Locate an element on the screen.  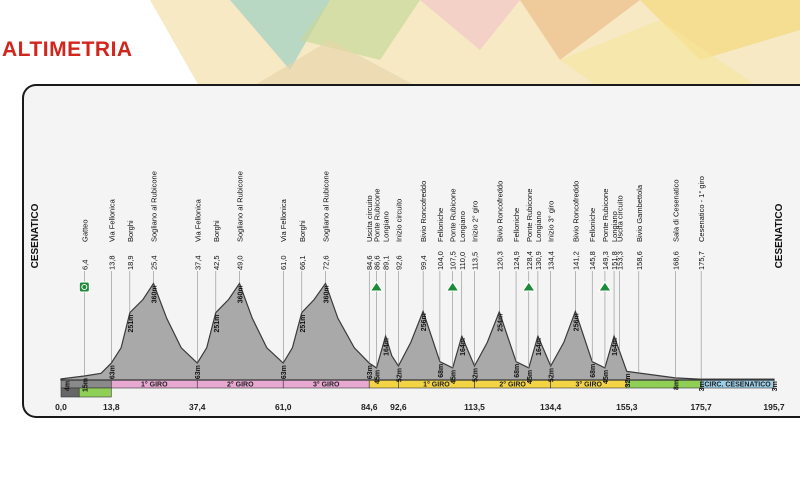
km-tick-label: 84,6 is located at coordinates (369, 407).